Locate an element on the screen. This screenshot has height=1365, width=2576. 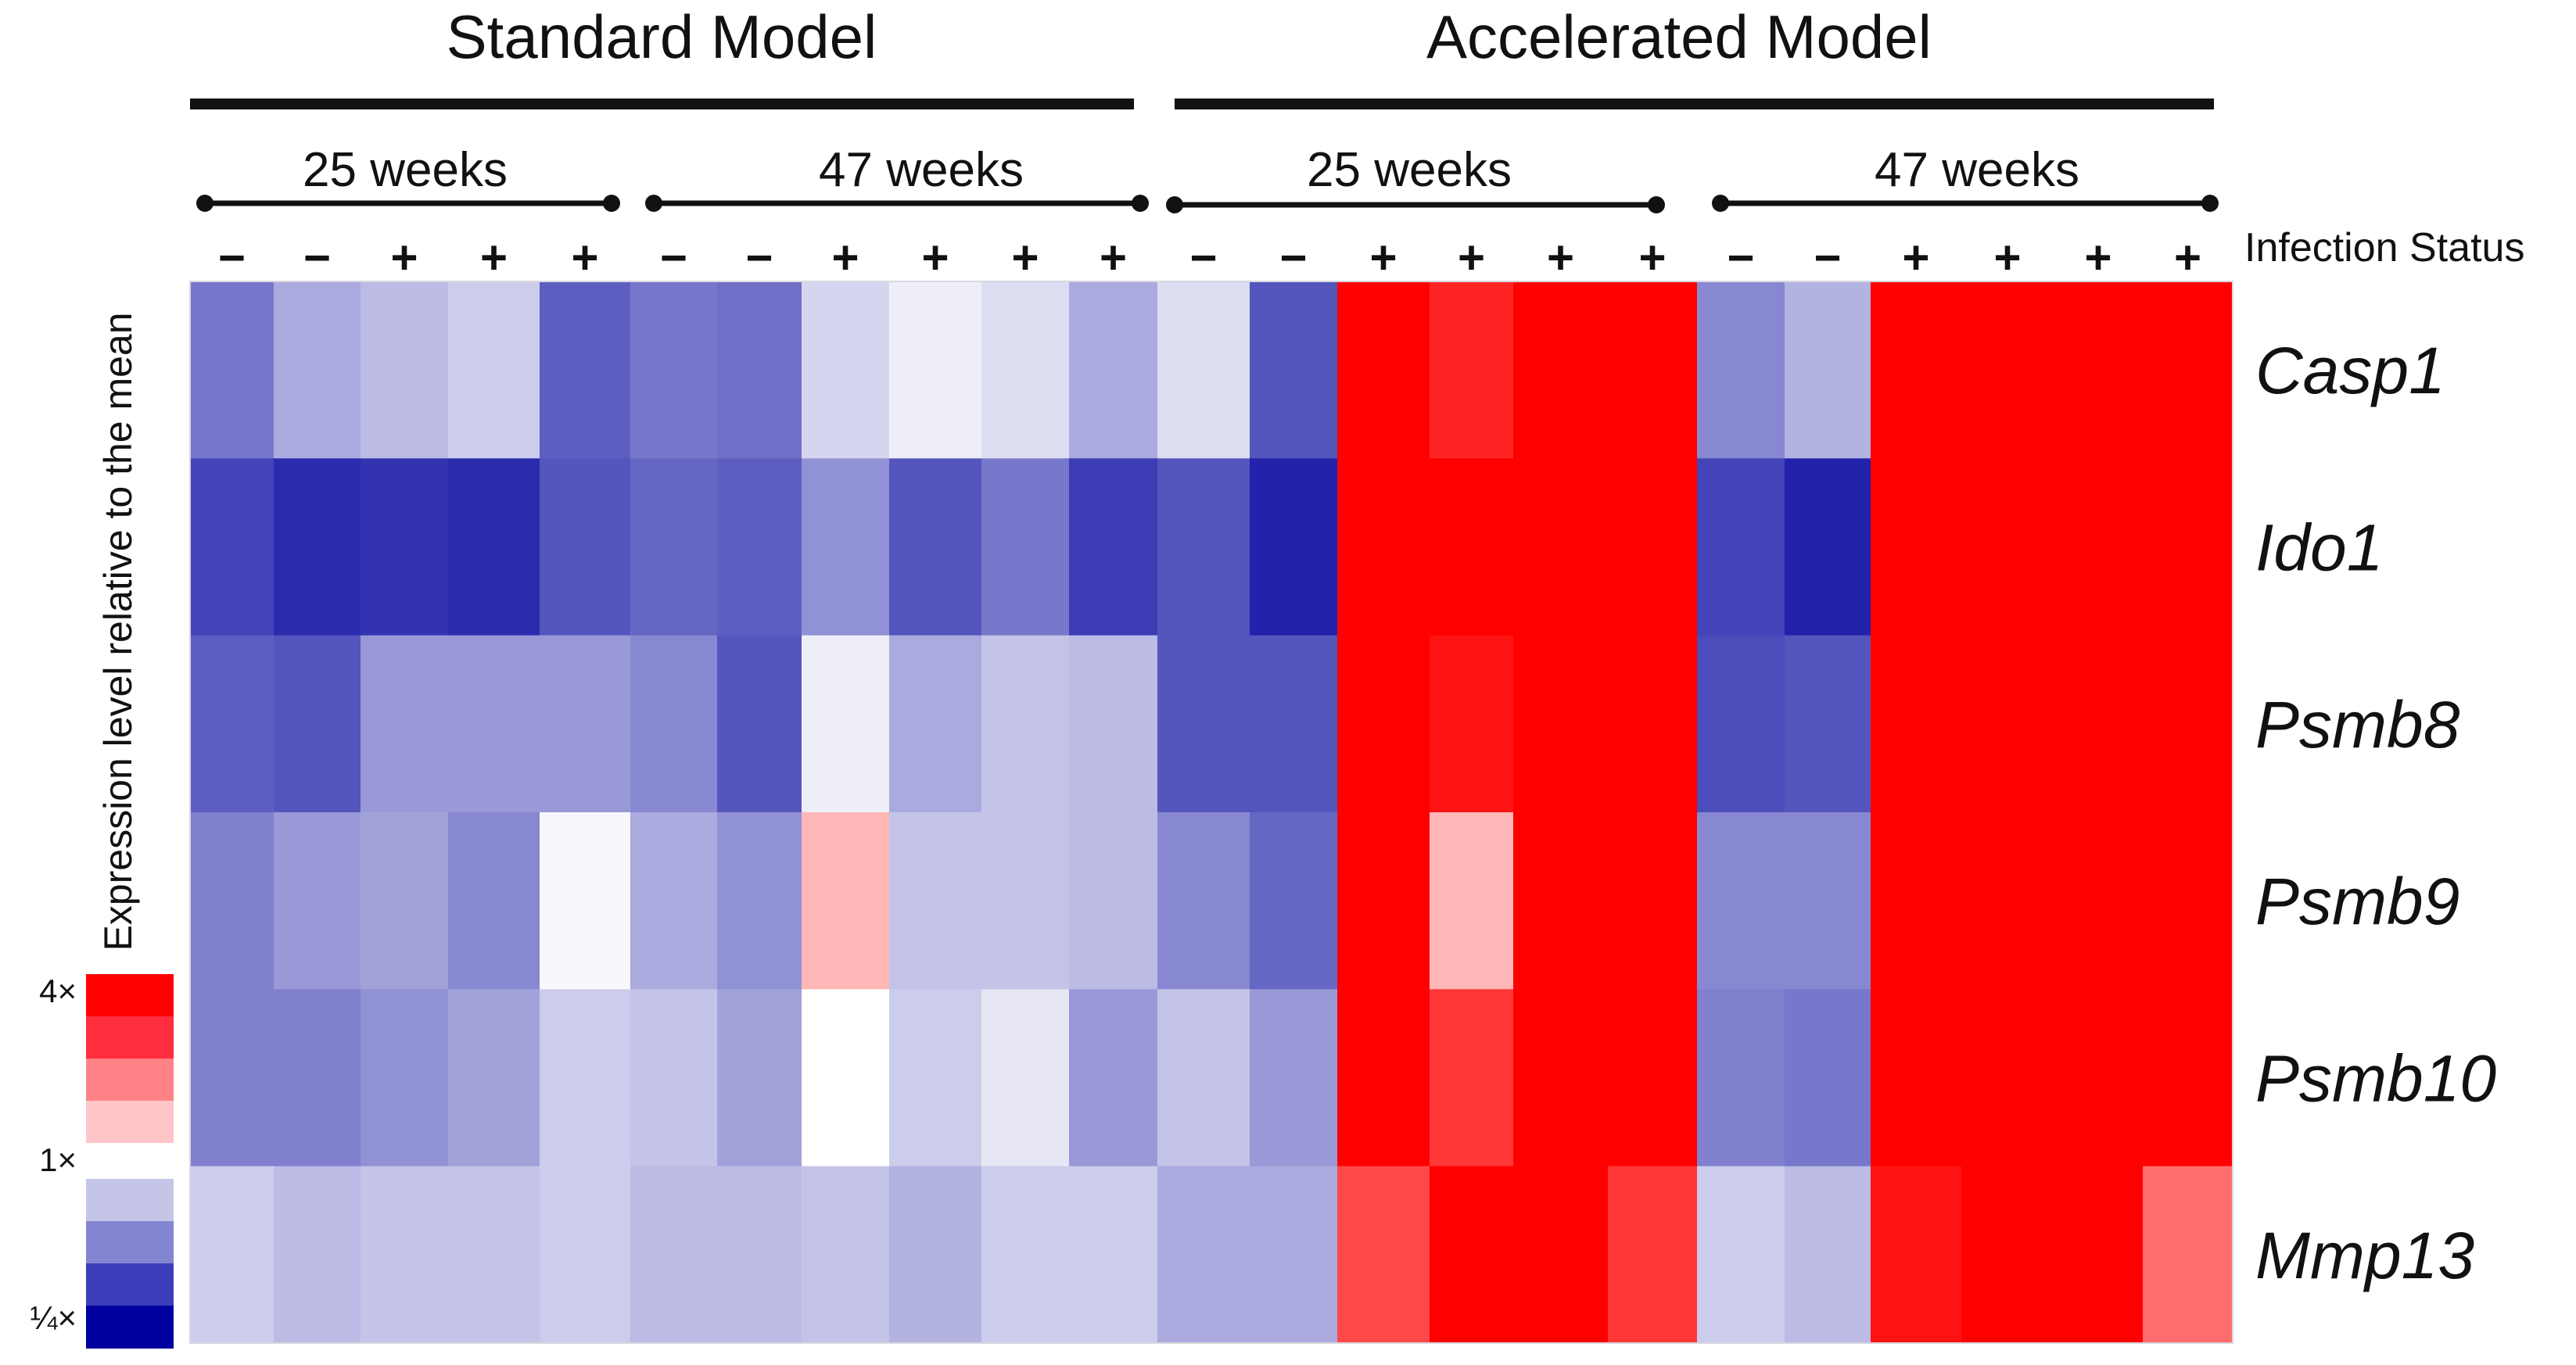
subgroup-label-accelerated-25-weeks: 25 weeks is located at coordinates (1409, 170).